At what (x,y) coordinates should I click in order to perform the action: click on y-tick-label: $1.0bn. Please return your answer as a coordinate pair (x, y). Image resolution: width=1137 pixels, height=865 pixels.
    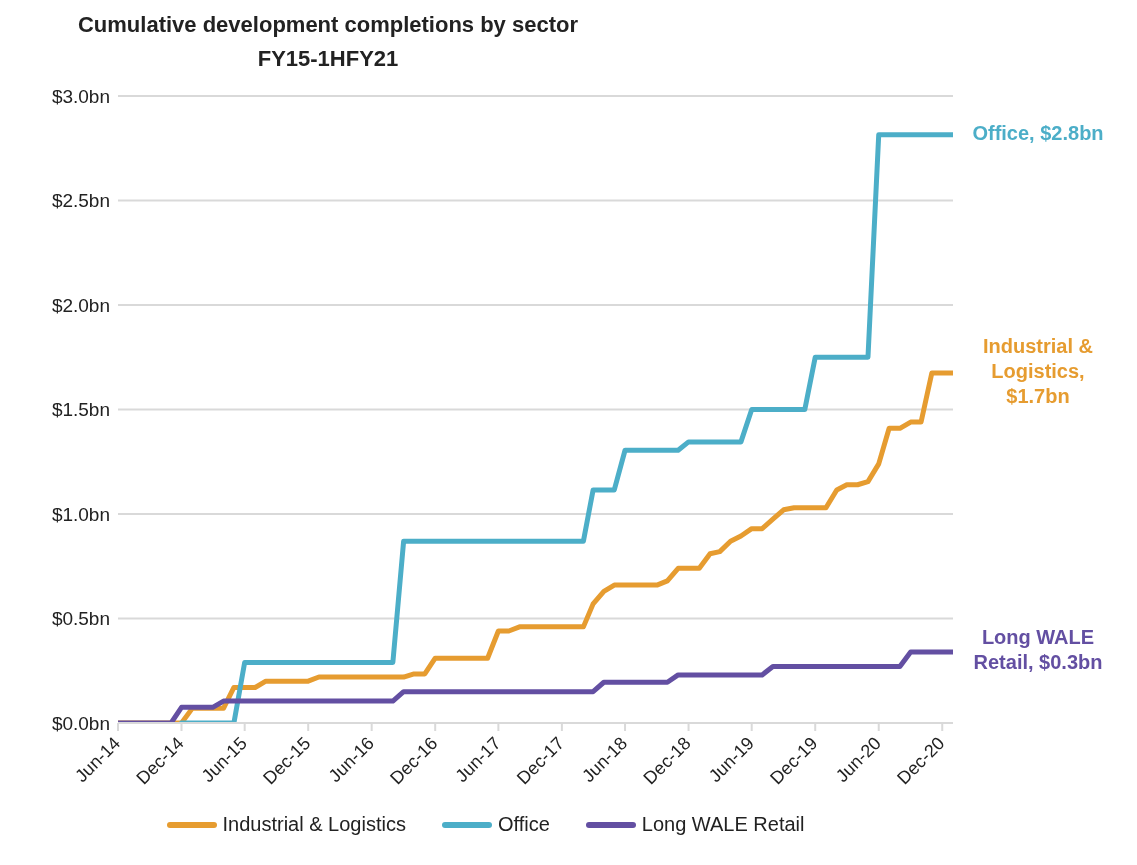
    Looking at the image, I should click on (80, 514).